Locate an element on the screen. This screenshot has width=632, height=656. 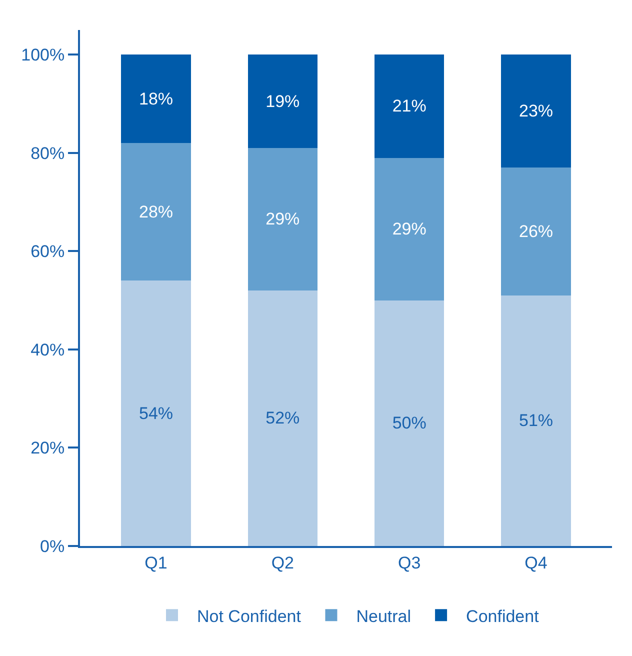
data-label: 19% is located at coordinates (283, 101).